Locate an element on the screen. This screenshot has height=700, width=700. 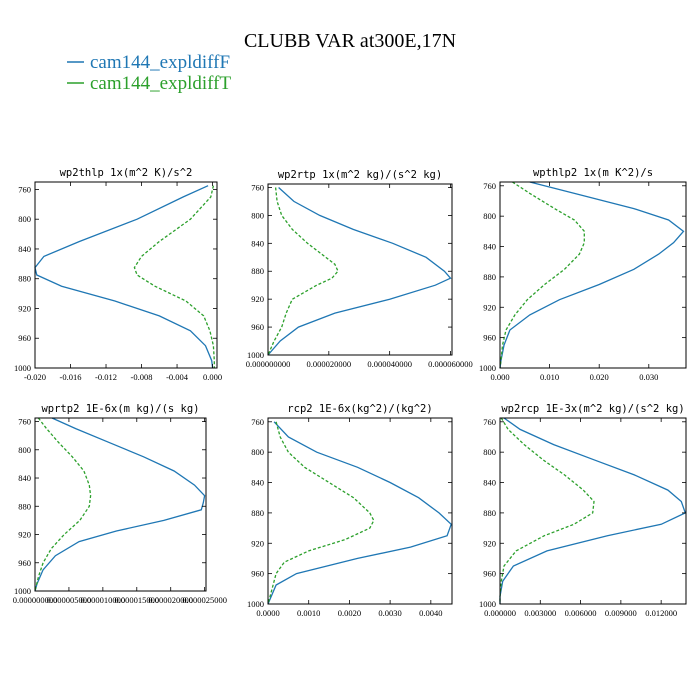
x-tick-label: 0.000015000 is located at coordinates (136, 600).